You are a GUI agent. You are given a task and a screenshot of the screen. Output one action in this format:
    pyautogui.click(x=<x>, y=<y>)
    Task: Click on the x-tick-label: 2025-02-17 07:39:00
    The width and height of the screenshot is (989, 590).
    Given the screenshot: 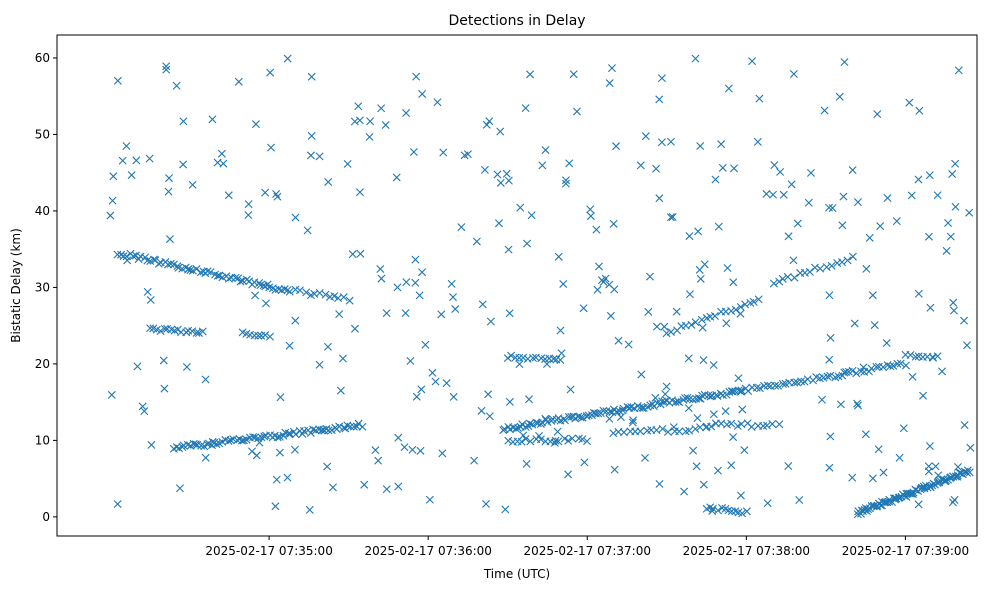 What is the action you would take?
    pyautogui.click(x=905, y=551)
    